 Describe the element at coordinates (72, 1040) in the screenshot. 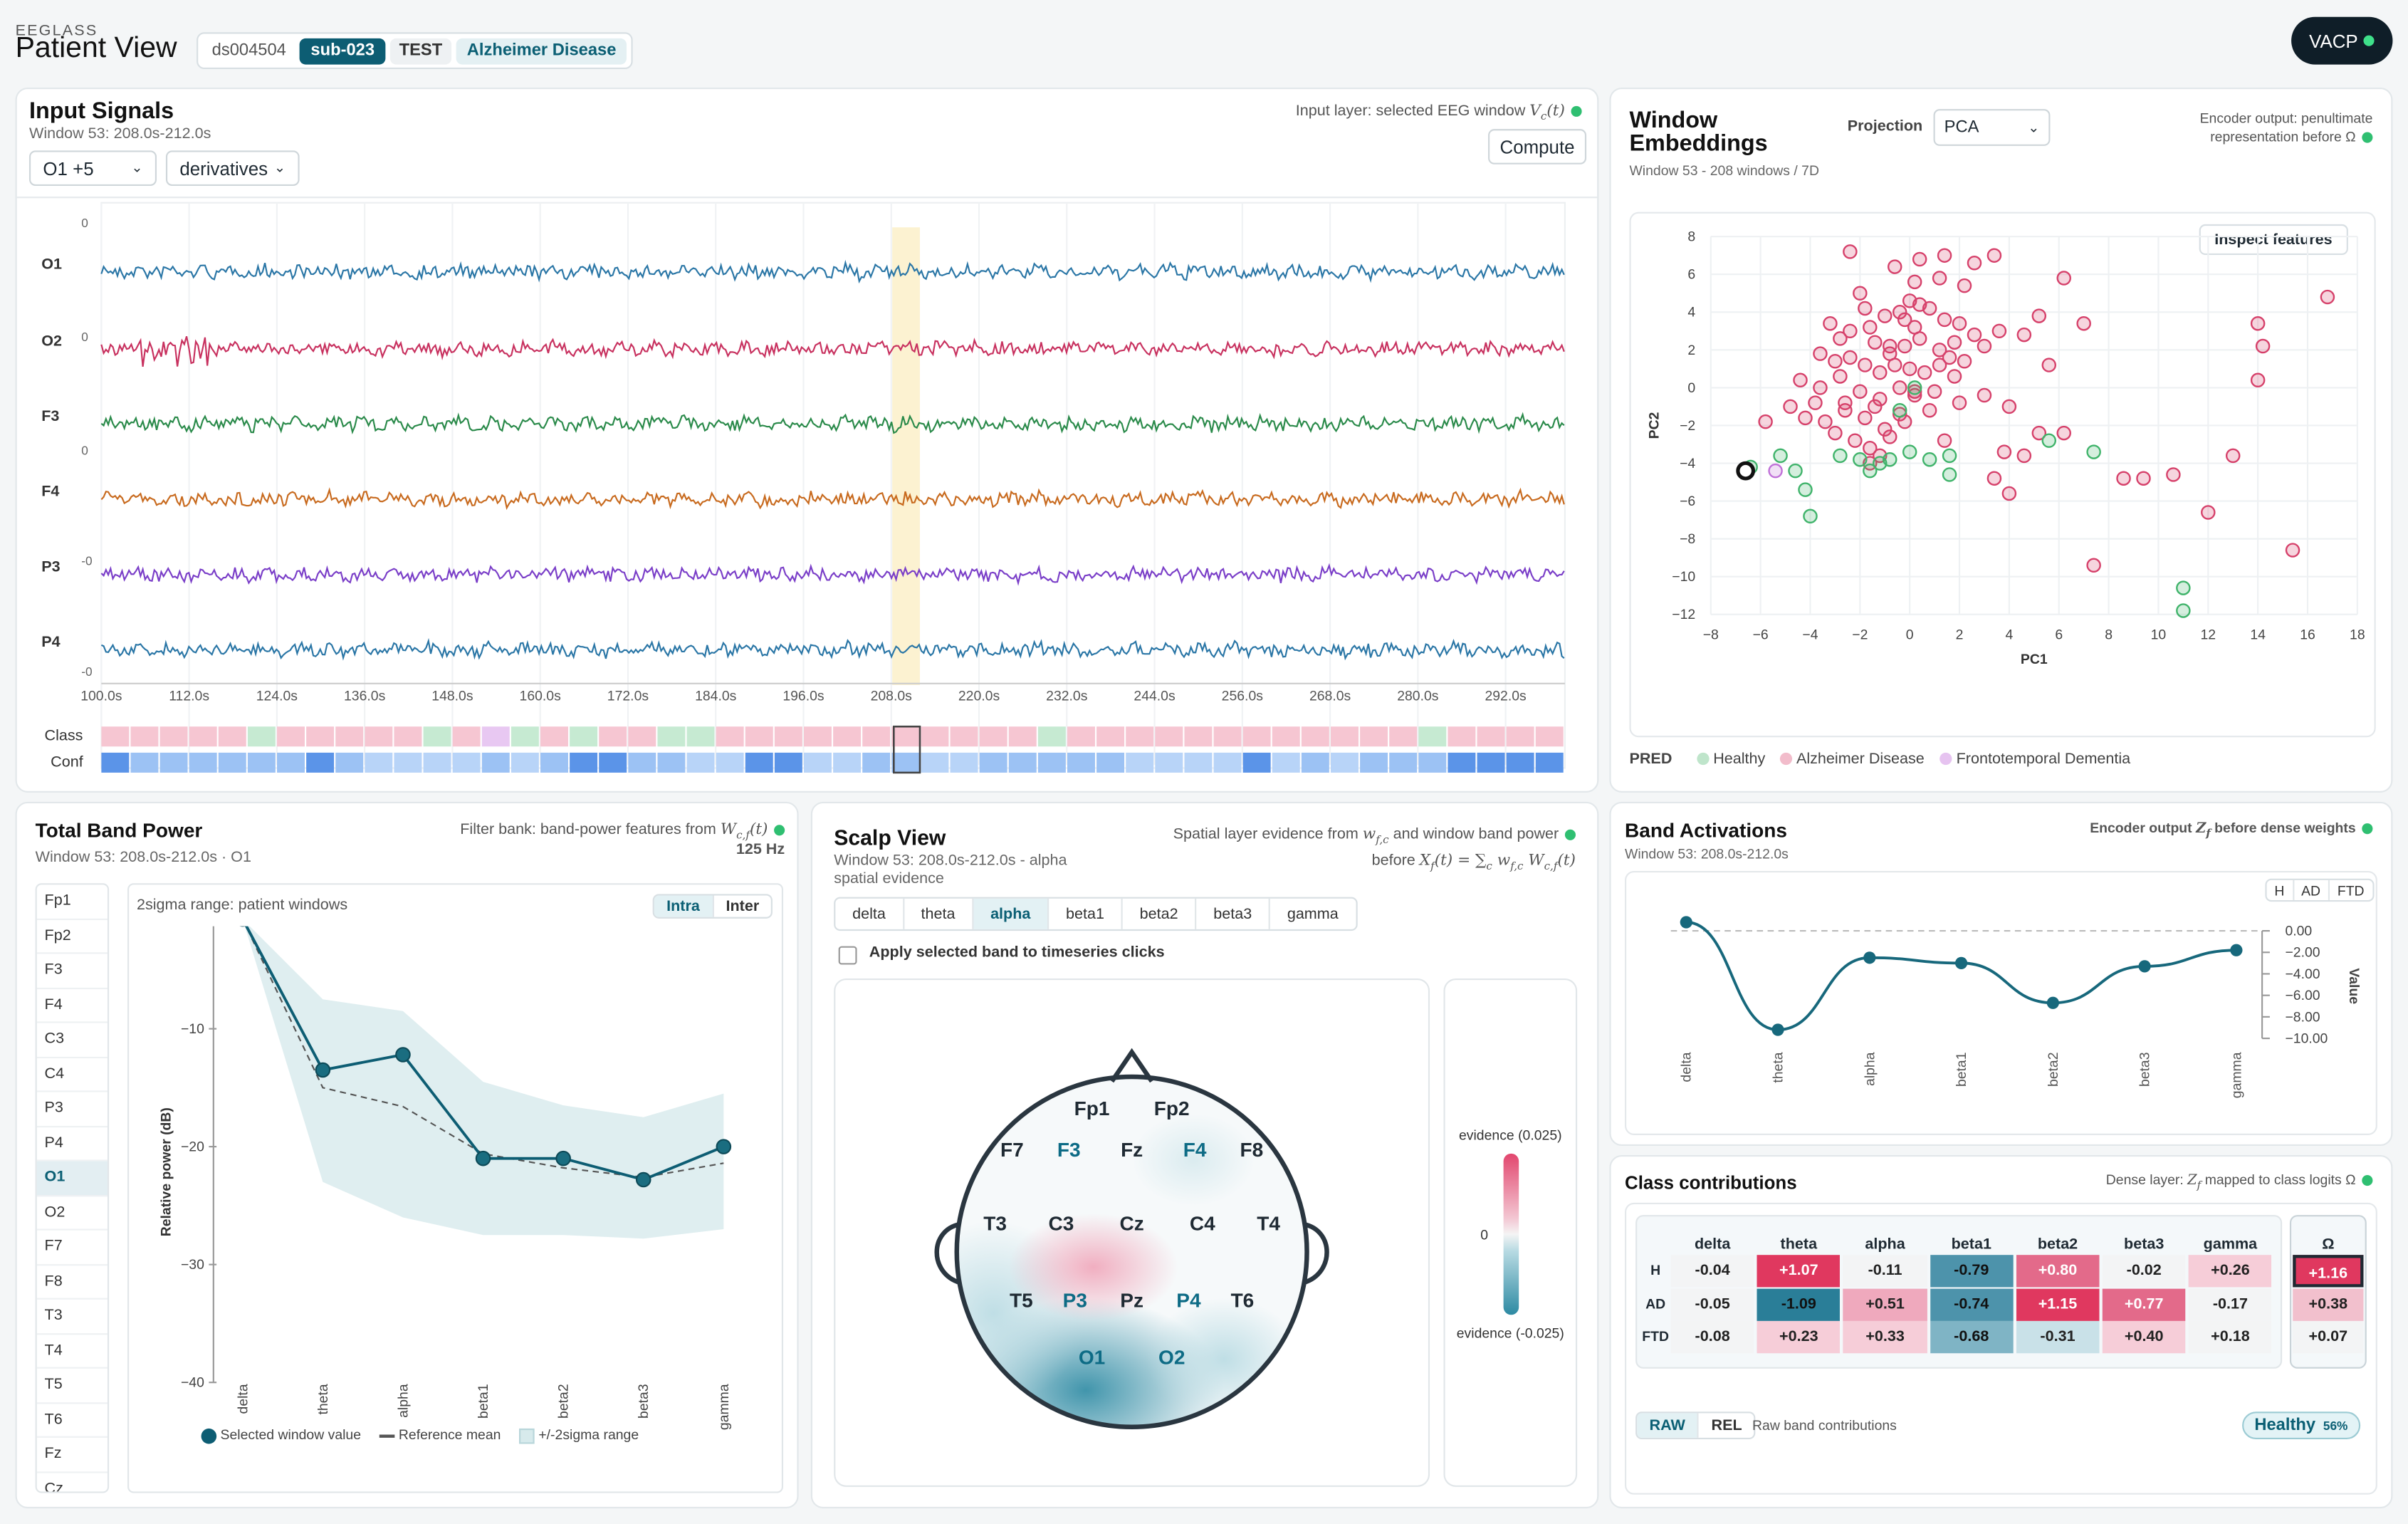

I see `channel-item-c3: C3` at that location.